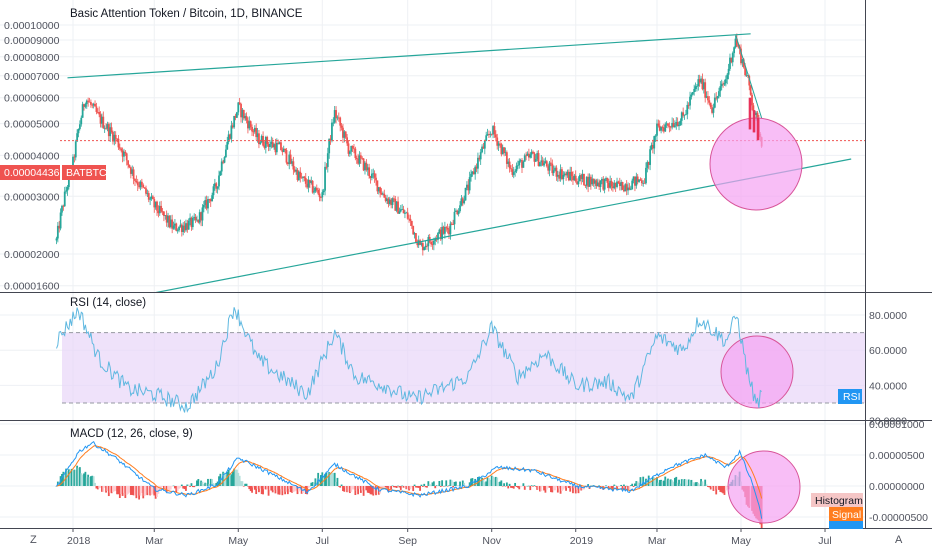 This screenshot has width=932, height=555. I want to click on price-tick-label: 0.00010000, so click(32, 26).